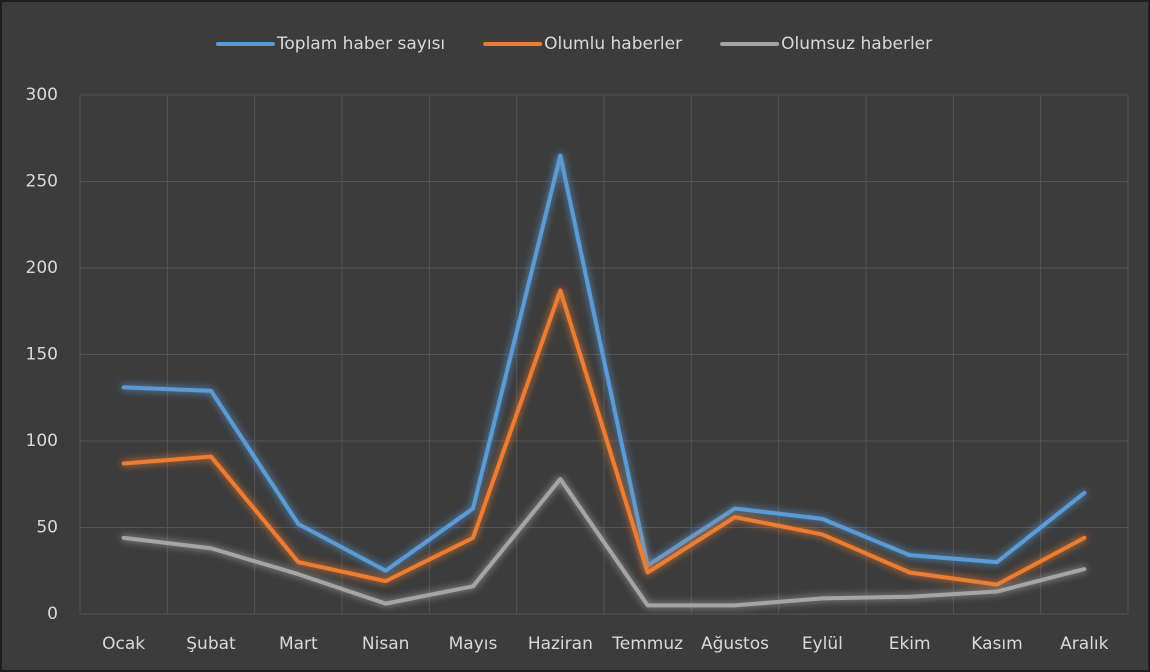  I want to click on legend-label: Olumsuz haberler, so click(856, 44).